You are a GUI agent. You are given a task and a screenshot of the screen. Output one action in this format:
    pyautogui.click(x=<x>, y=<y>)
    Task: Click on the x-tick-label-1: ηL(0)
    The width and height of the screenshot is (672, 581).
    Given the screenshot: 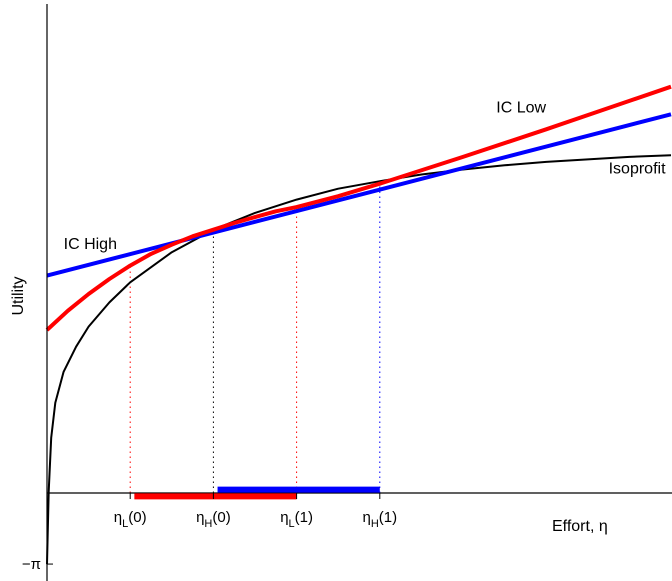 What is the action you would take?
    pyautogui.click(x=130, y=519)
    